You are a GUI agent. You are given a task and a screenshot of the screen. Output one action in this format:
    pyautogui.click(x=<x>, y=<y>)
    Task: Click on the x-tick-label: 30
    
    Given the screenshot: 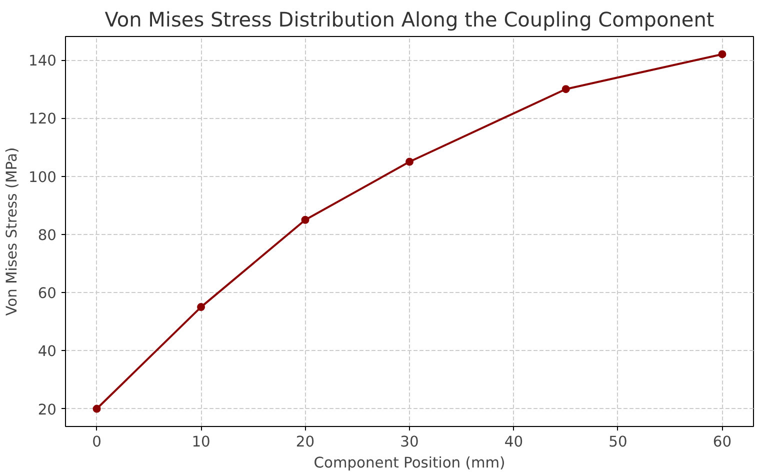 What is the action you would take?
    pyautogui.click(x=409, y=442)
    